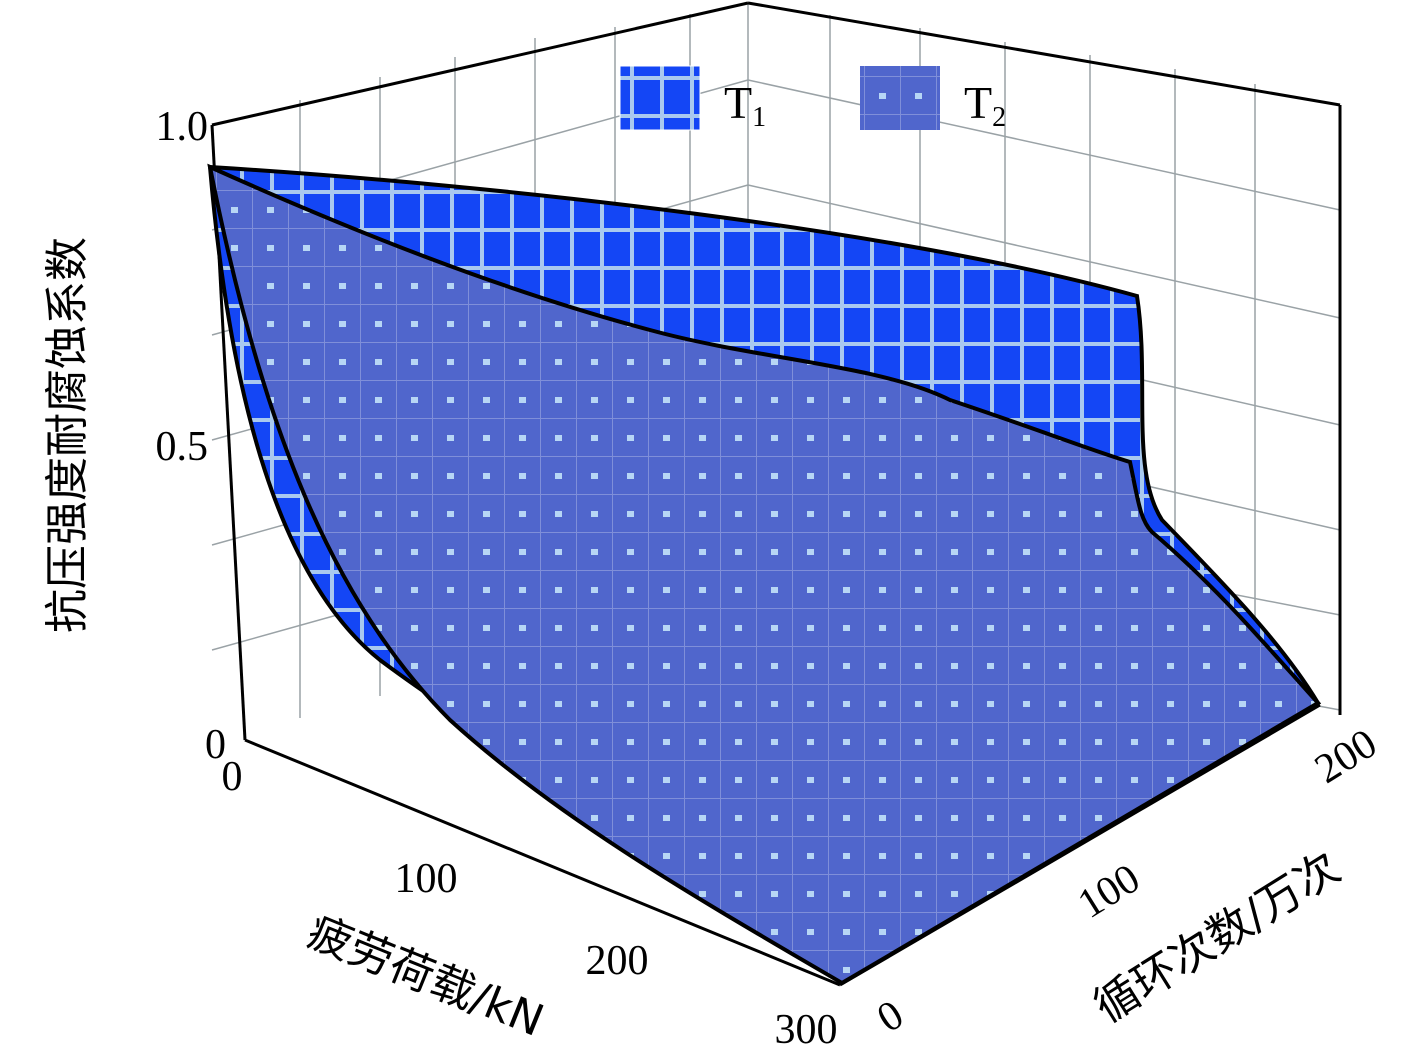 Image resolution: width=1417 pixels, height=1062 pixels. What do you see at coordinates (530, 903) in the screenshot?
I see `x-axis: 0 100 200 300` at bounding box center [530, 903].